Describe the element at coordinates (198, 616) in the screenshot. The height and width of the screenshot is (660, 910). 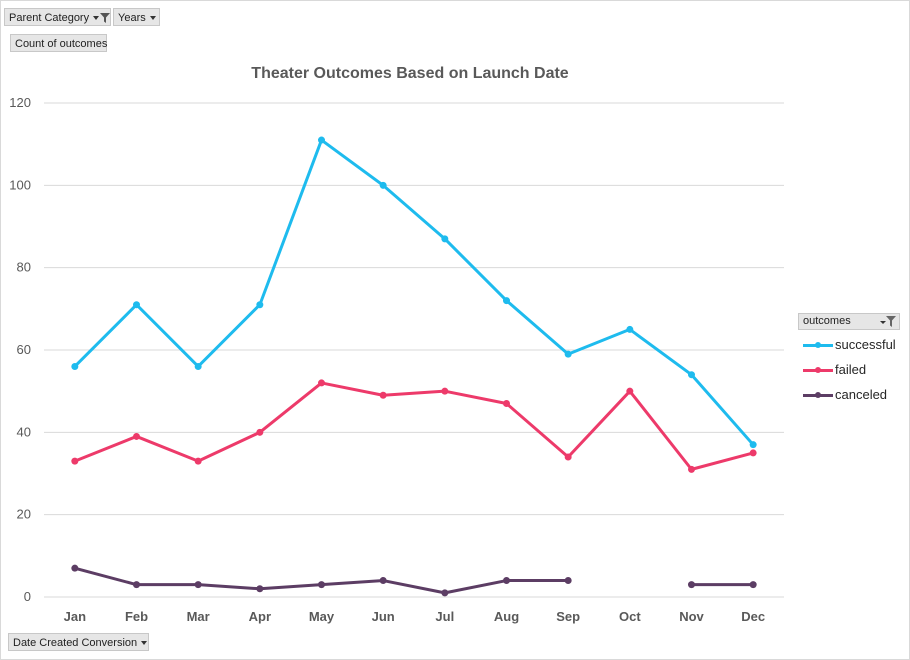
I see `x-tick-label: Mar` at that location.